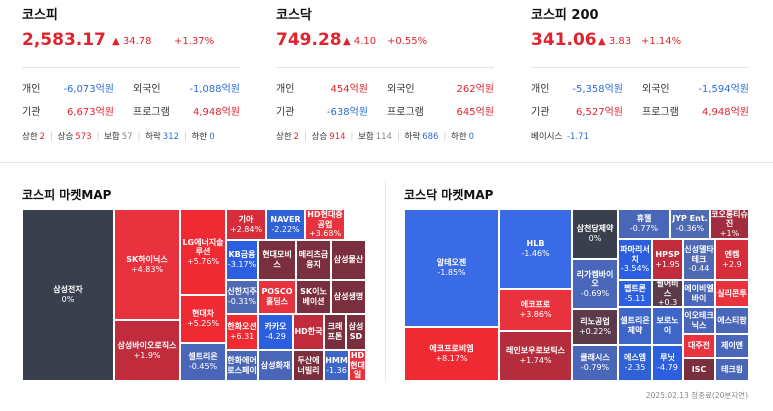 The image size is (773, 411). What do you see at coordinates (147, 350) in the screenshot?
I see `stock-tile: 삼성바이오로직스 +1.9%` at bounding box center [147, 350].